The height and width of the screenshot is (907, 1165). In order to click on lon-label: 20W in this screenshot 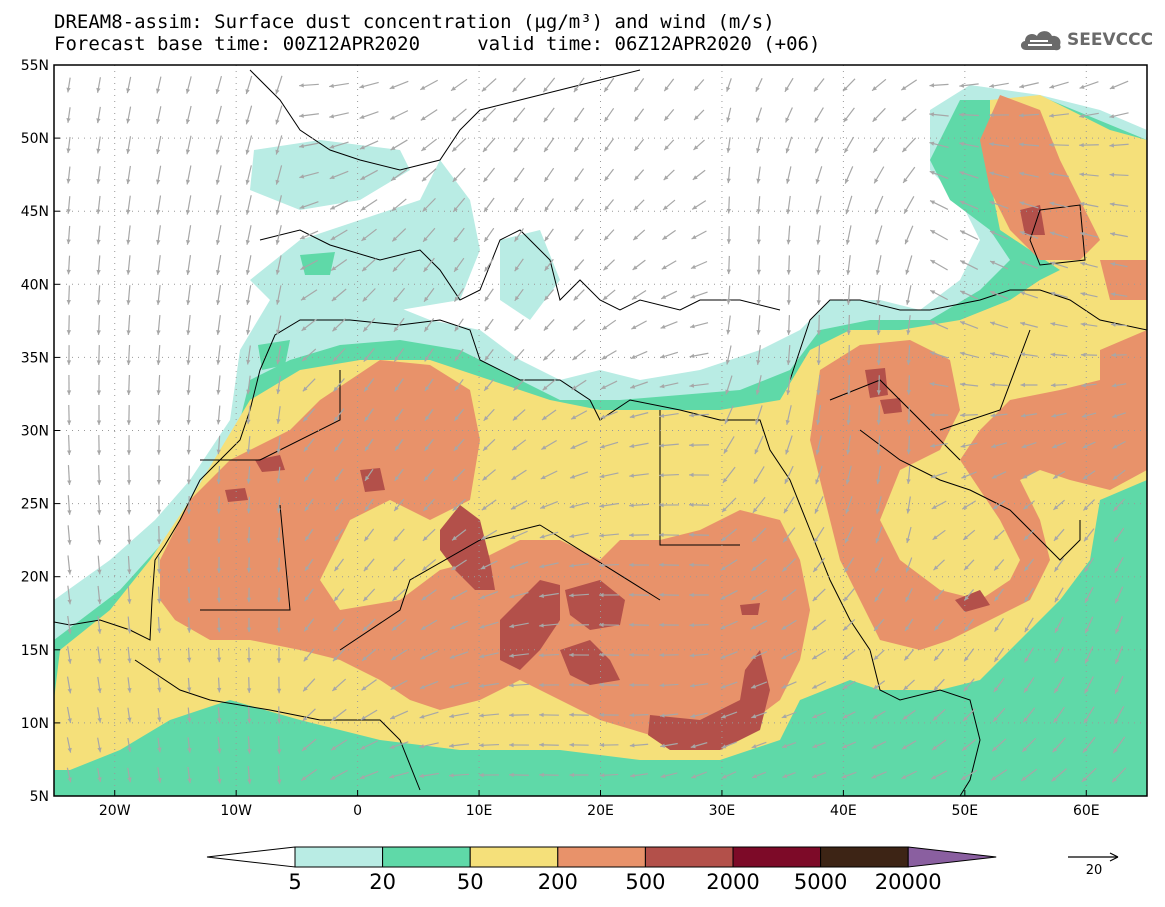, I will do `click(115, 811)`.